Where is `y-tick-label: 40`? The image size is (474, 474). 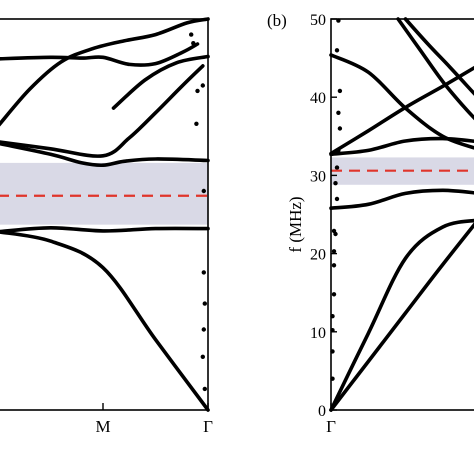
y-tick-label: 40 is located at coordinates (318, 98).